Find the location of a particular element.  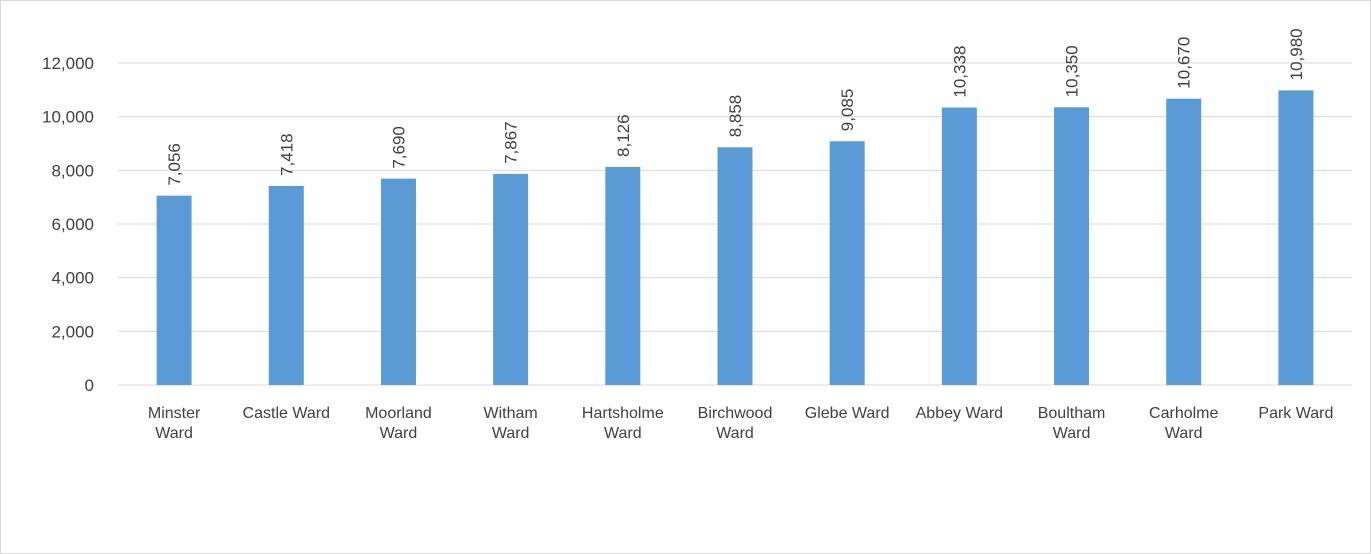

y-axis-tick-labels: 0 2,000 4,000 6,000 8,000 10,000 12,000 is located at coordinates (68, 224).